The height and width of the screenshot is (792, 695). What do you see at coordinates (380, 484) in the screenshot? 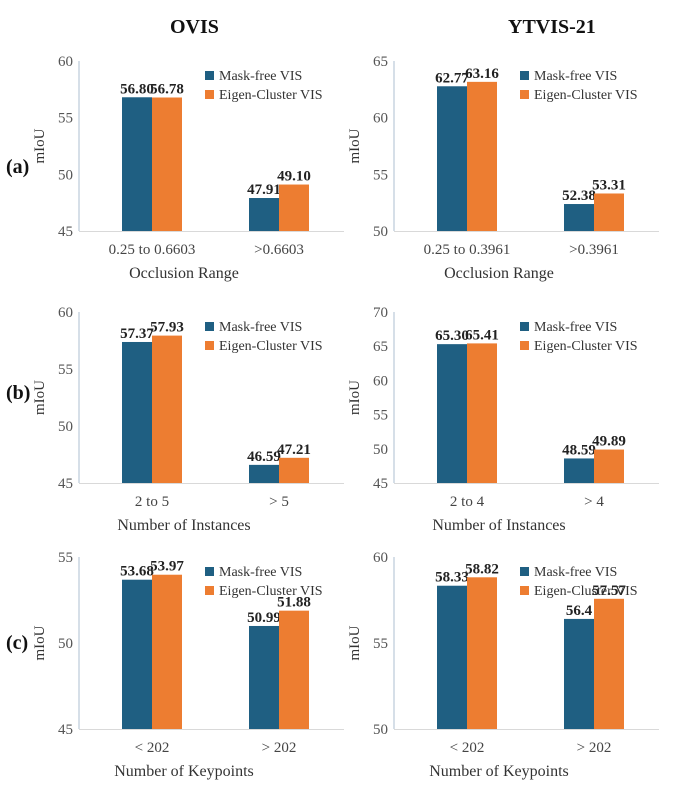
I see `chart-3-y-tick-label-0: 45` at bounding box center [380, 484].